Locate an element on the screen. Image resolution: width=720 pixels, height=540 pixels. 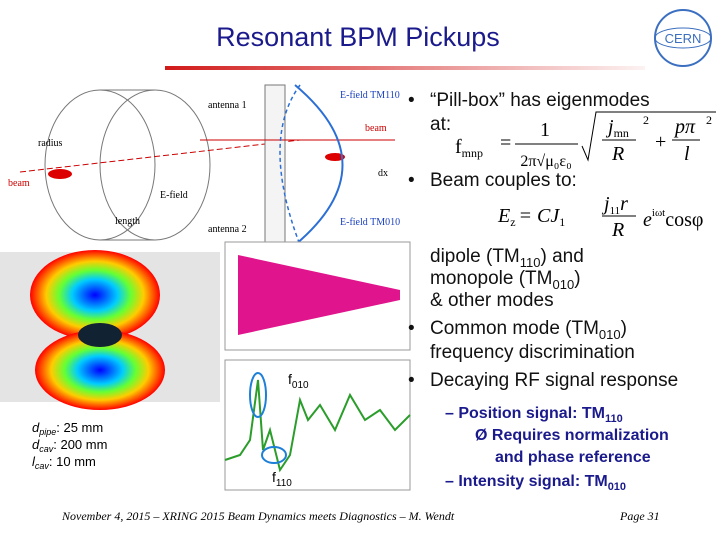
eq-part: eiωtcosφ is located at coordinates (673, 219).